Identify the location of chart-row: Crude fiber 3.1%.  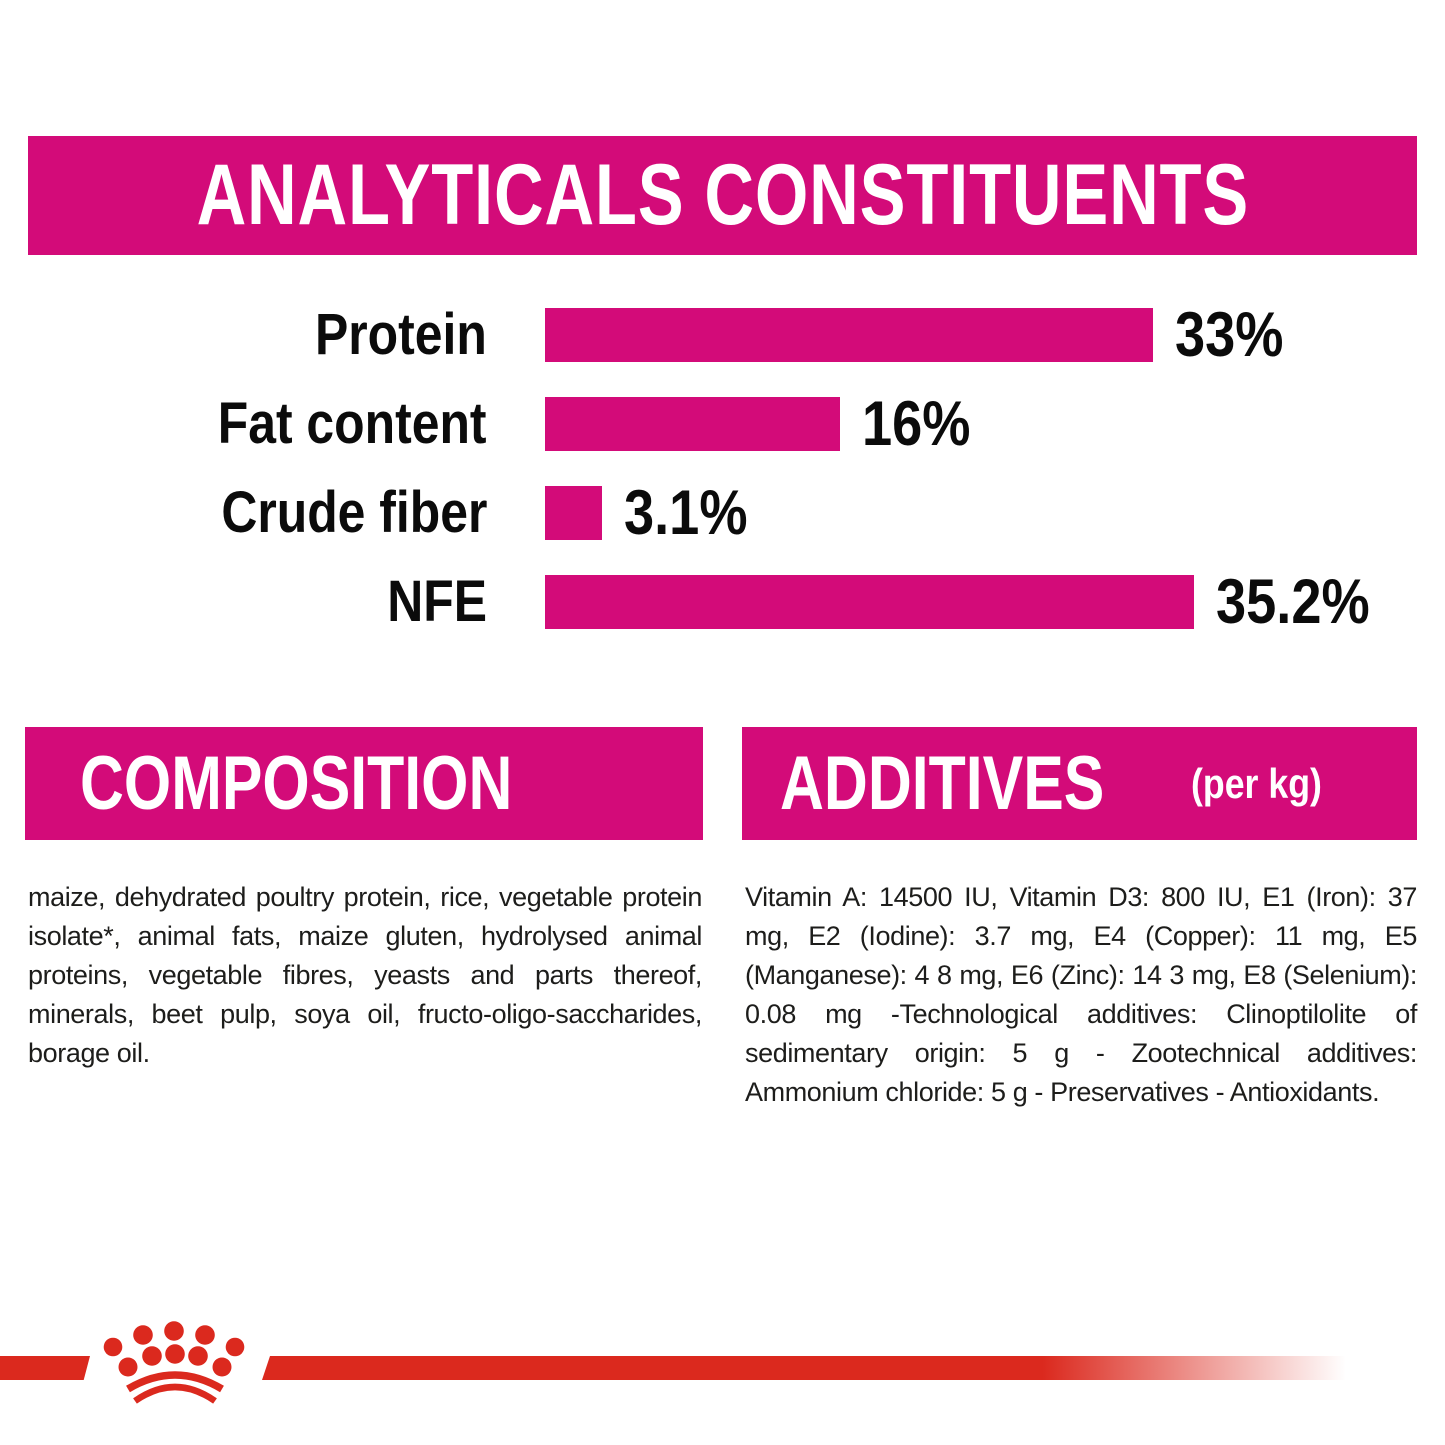
(722, 512).